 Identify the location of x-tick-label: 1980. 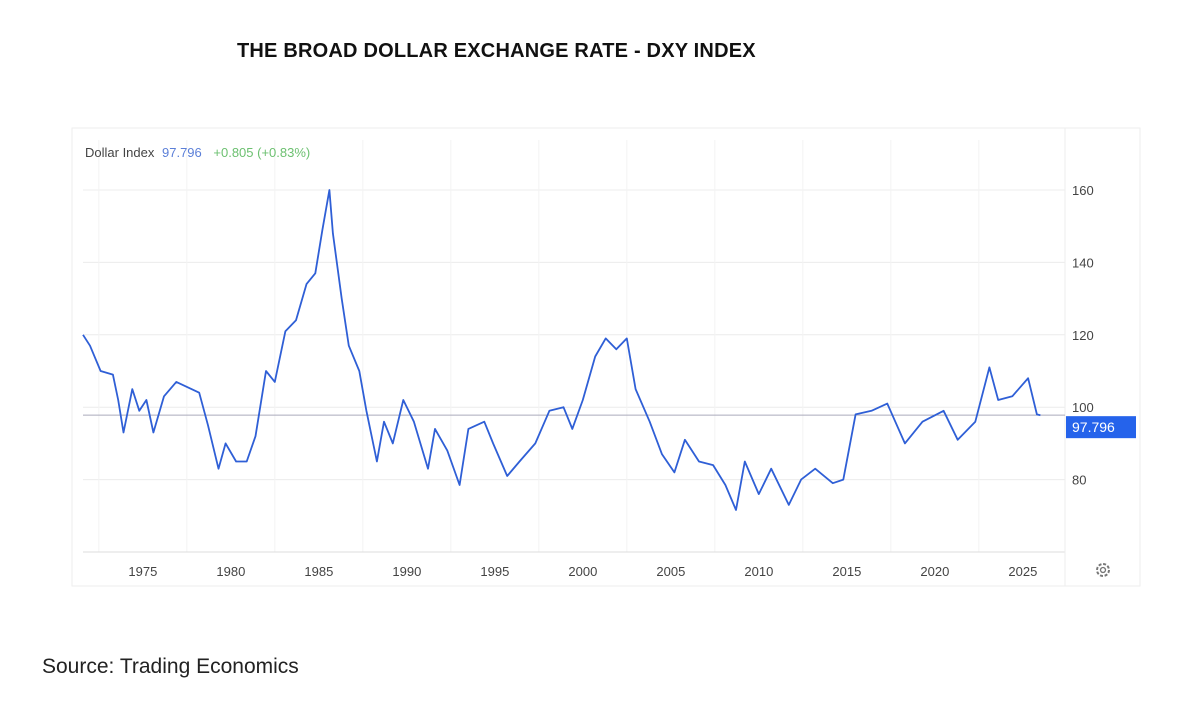
(230, 571).